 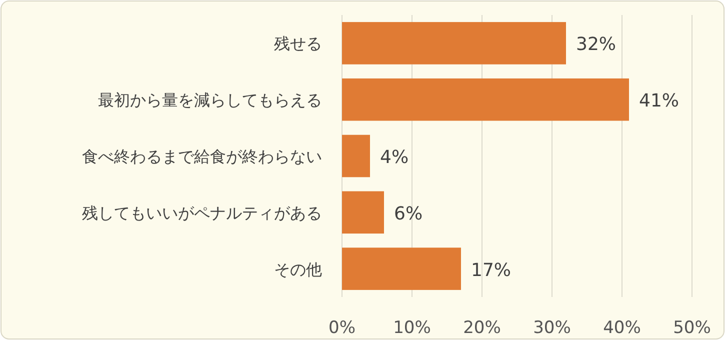 What do you see at coordinates (622, 328) in the screenshot?
I see `x-tick-label: 40%` at bounding box center [622, 328].